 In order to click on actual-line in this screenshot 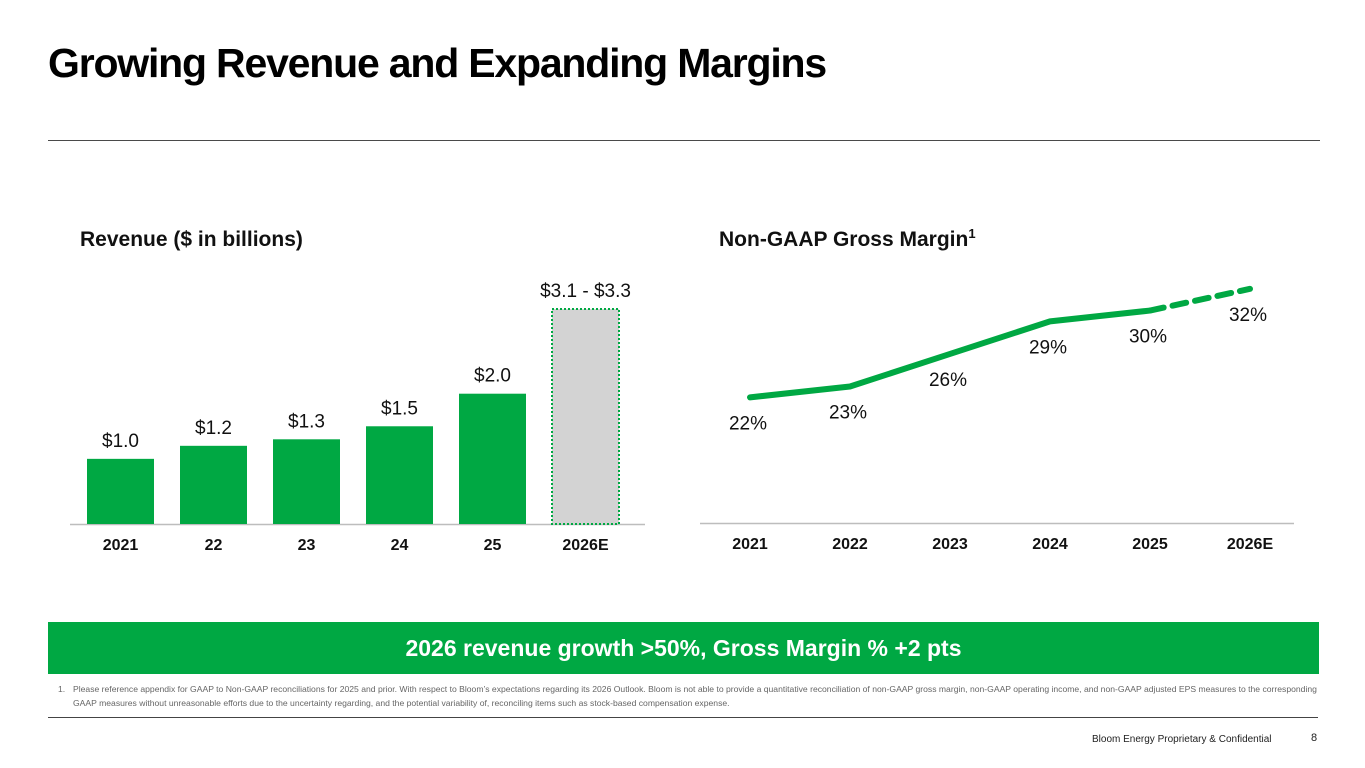, I will do `click(950, 354)`.